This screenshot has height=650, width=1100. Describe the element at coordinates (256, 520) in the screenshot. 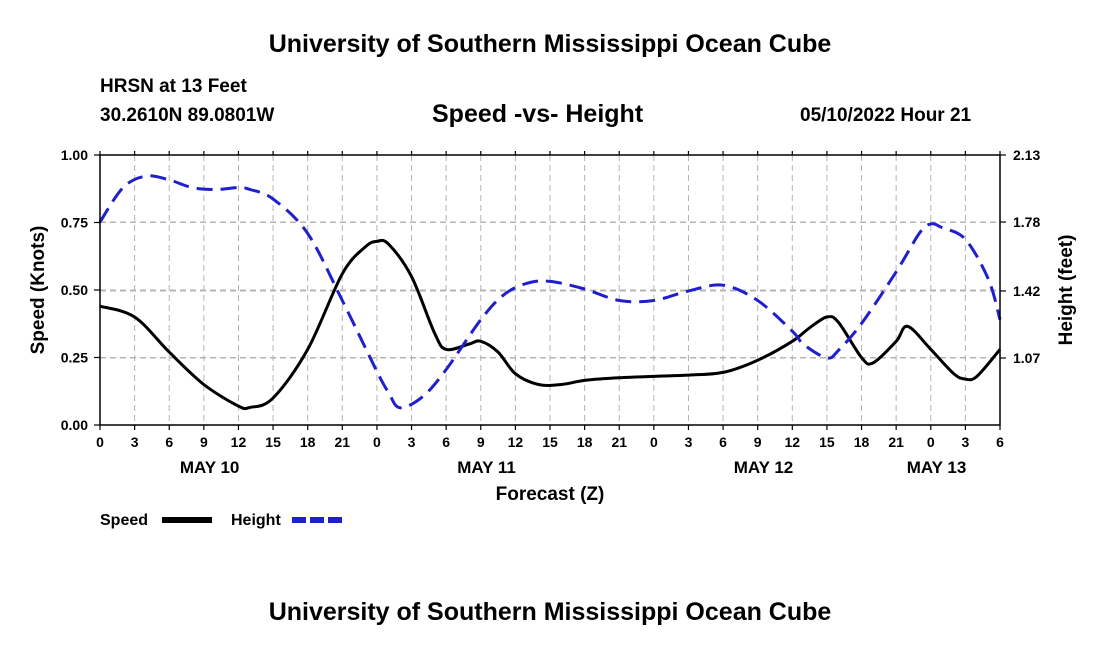

I see `legend-height-label: Height` at that location.